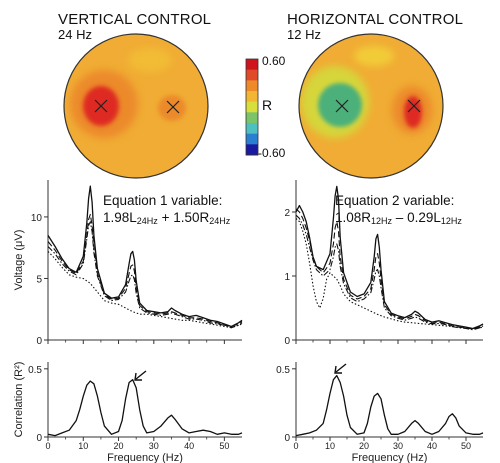  I want to click on equation-1-operator: +, so click(165, 217).